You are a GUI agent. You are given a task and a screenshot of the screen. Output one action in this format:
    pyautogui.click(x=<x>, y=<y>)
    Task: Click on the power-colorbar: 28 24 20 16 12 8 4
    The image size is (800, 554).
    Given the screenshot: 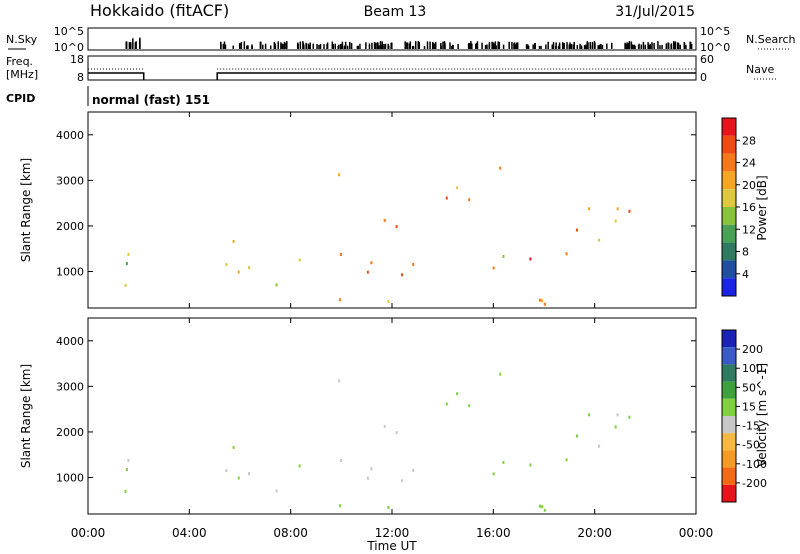 What is the action you would take?
    pyautogui.click(x=738, y=207)
    